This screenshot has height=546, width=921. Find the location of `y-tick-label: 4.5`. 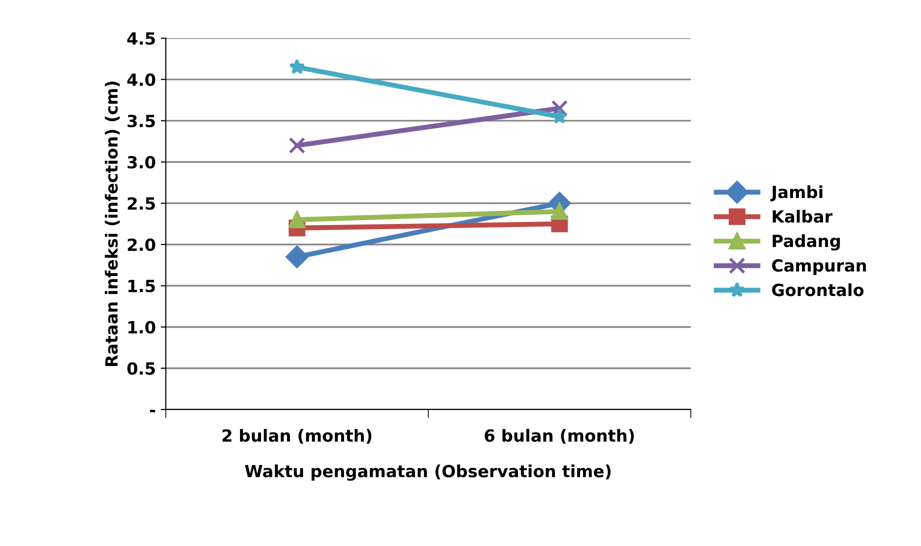

y-tick-label: 4.5 is located at coordinates (141, 38).